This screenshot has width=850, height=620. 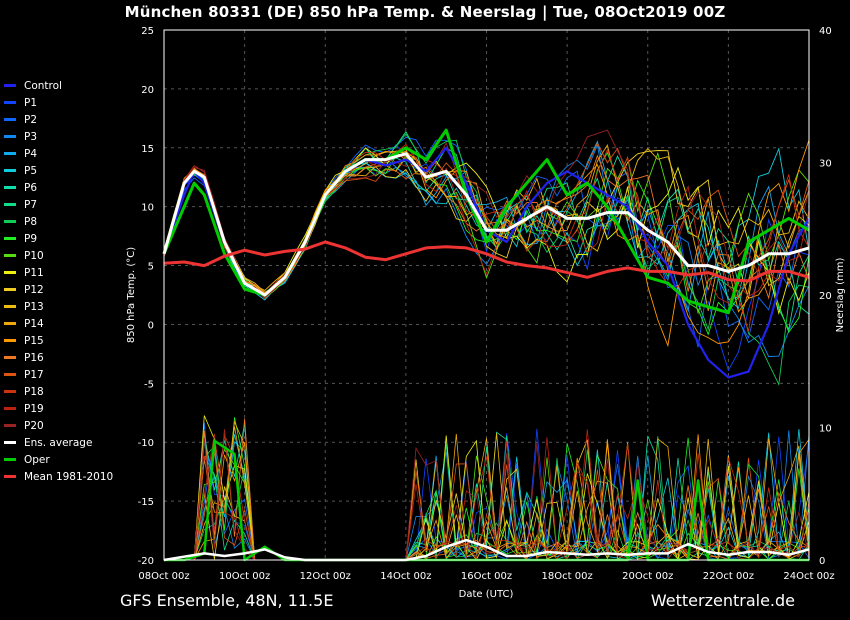 I want to click on legend-label: P8, so click(x=31, y=221).